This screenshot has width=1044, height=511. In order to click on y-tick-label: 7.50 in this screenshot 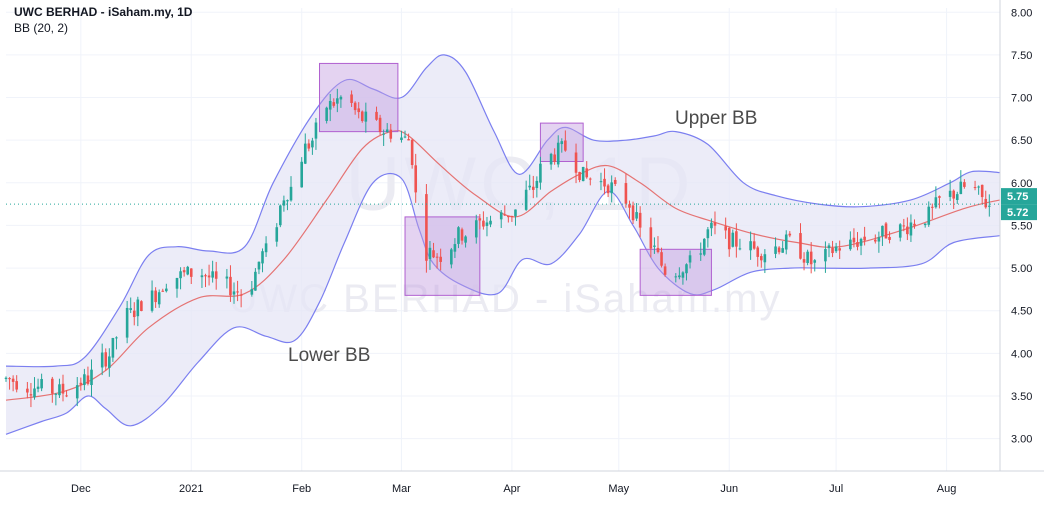, I will do `click(1021, 56)`.